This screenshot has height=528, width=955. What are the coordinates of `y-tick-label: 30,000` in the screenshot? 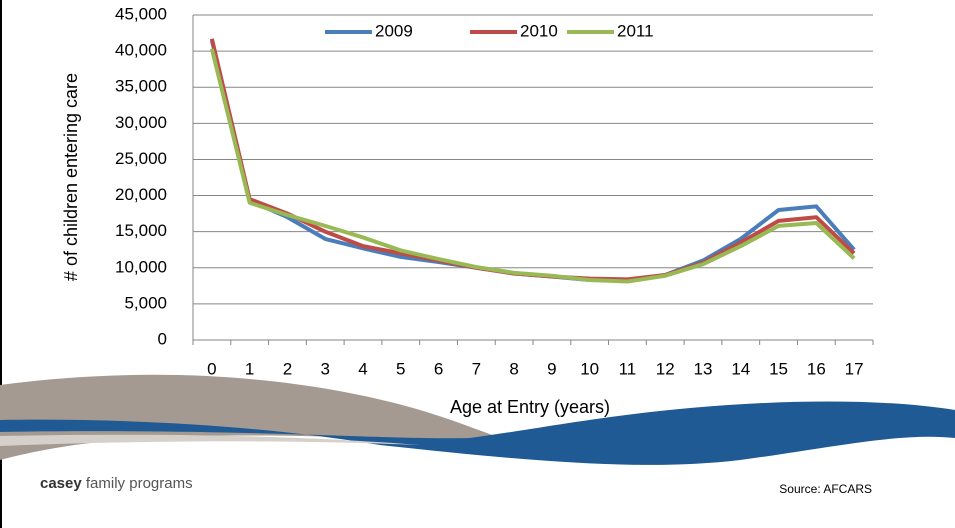 It's located at (141, 122).